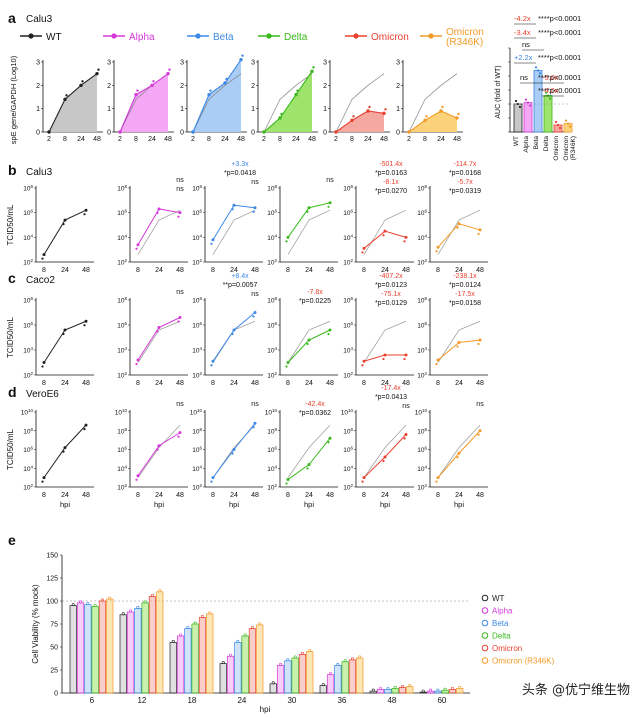 This screenshot has height=718, width=640. I want to click on panel-e-xtick-label: 18, so click(191, 700).